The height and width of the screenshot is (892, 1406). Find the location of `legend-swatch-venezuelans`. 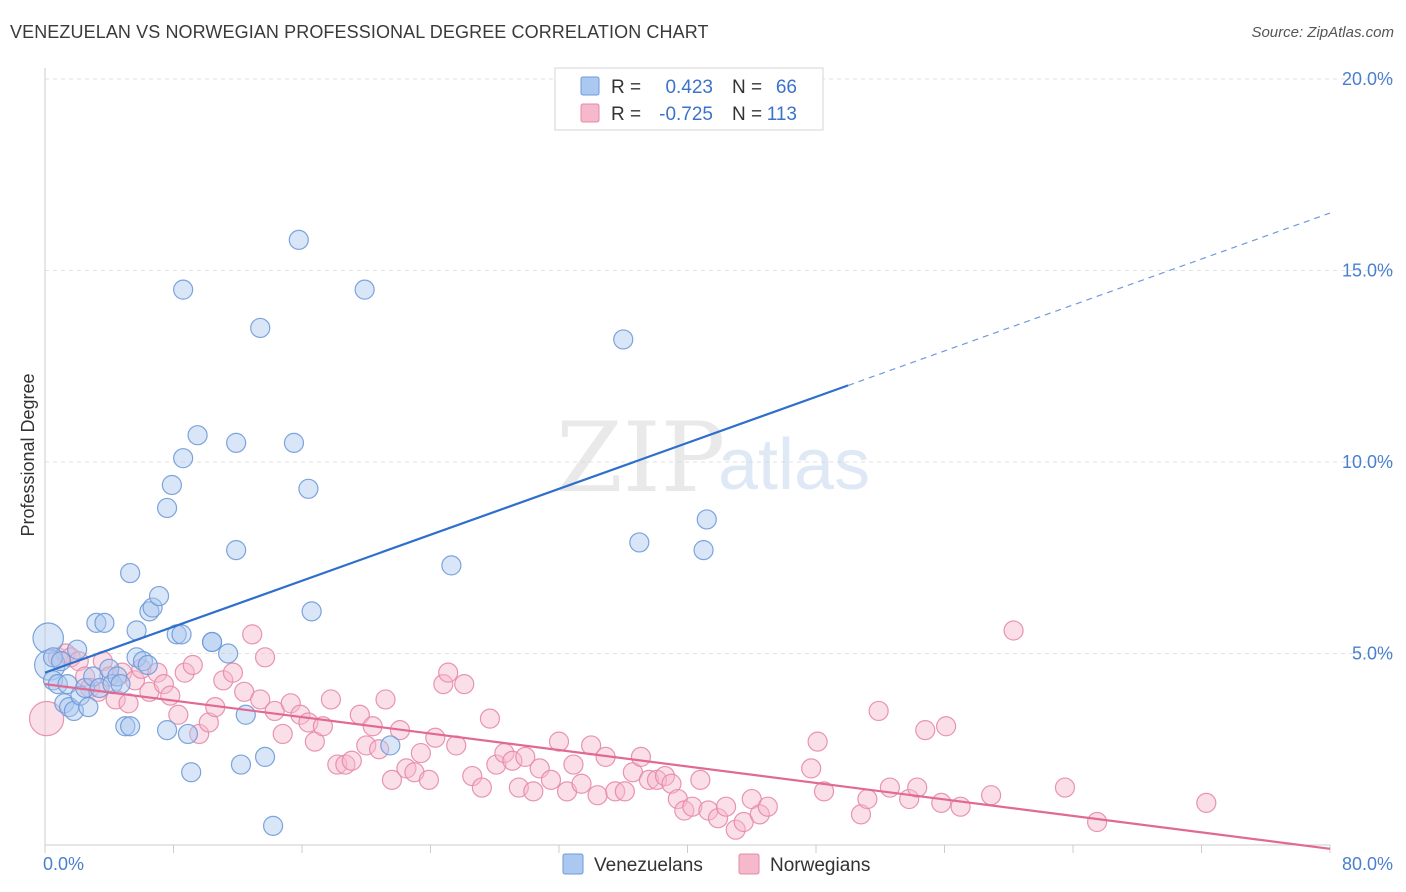

legend-swatch-venezuelans is located at coordinates (573, 864).